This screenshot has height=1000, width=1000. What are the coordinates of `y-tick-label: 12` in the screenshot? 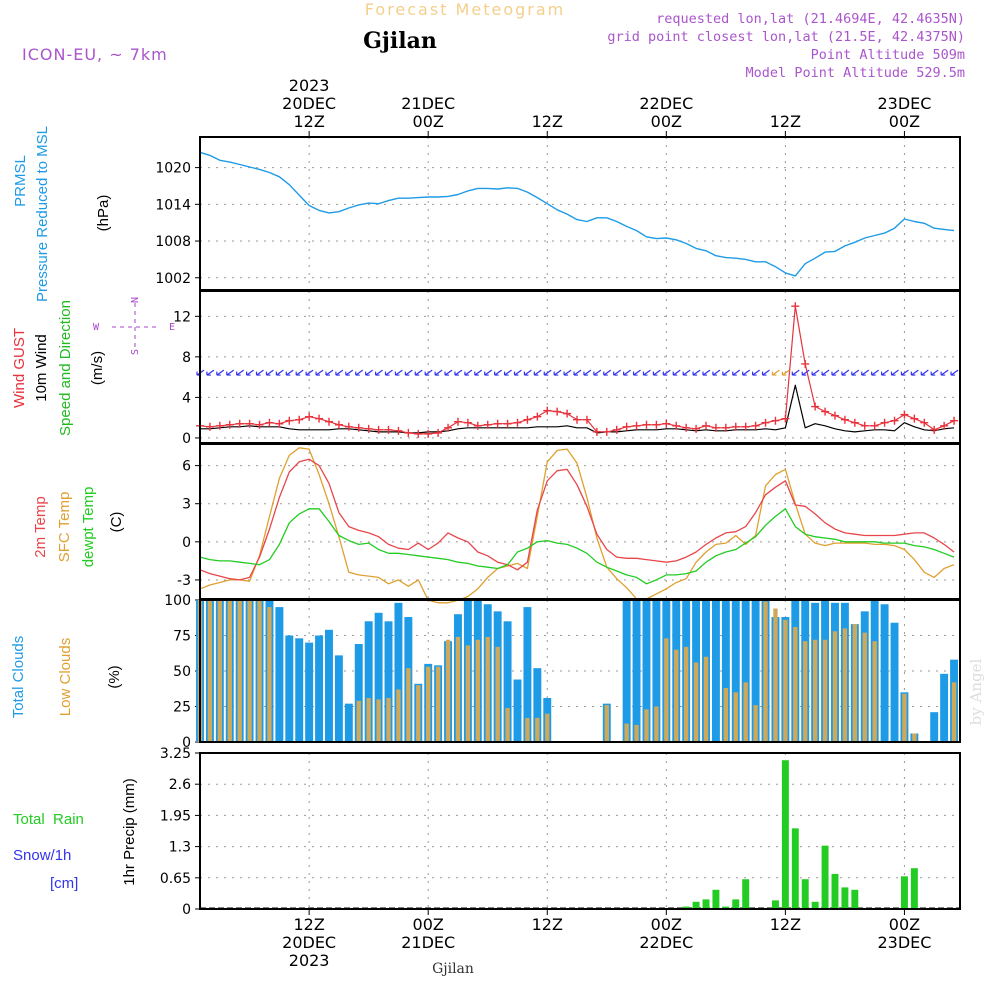 It's located at (182, 317).